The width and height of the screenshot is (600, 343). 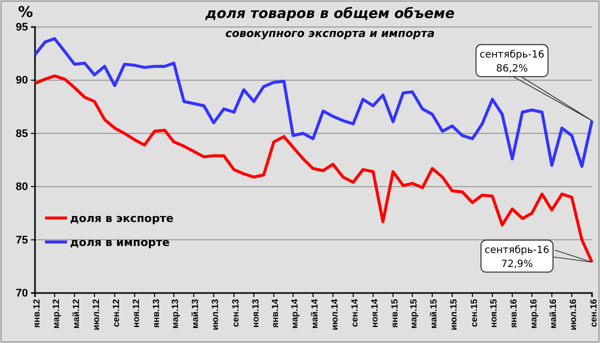 What do you see at coordinates (95, 314) in the screenshot?
I see `x-tick-label: июл.12` at bounding box center [95, 314].